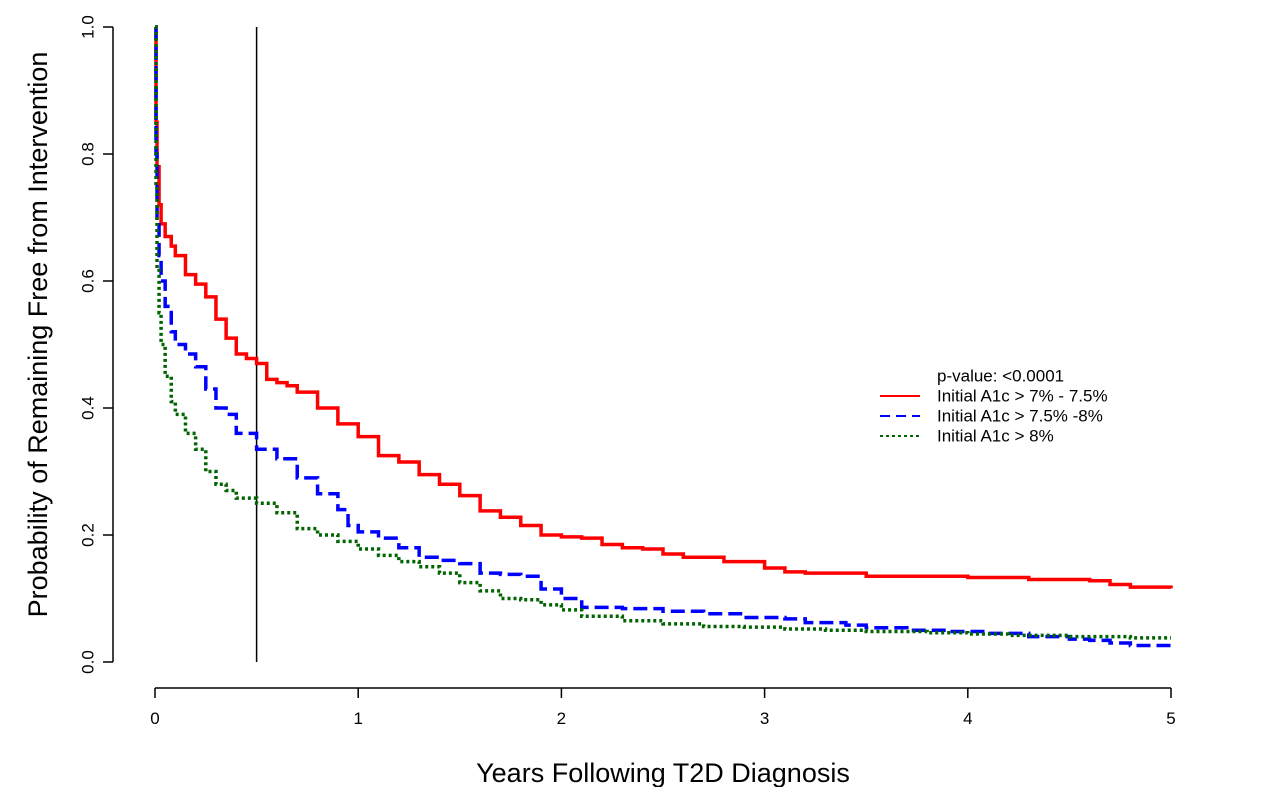 Image resolution: width=1288 pixels, height=787 pixels. I want to click on x-tick-label: 0, so click(154, 718).